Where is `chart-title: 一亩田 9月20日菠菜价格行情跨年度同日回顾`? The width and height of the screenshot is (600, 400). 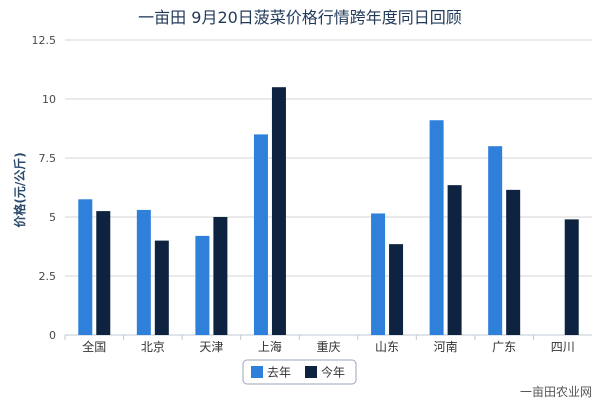 chart-title: 一亩田 9月20日菠菜价格行情跨年度同日回顾 is located at coordinates (300, 17).